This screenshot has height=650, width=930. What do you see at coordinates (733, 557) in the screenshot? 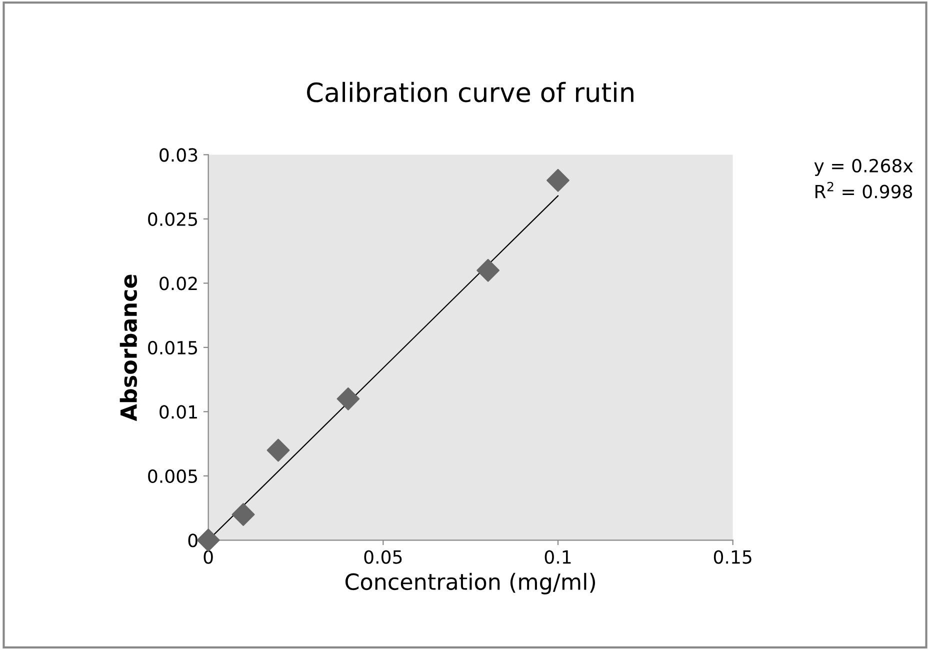
I see `x-tick-label: 0.15` at bounding box center [733, 557].